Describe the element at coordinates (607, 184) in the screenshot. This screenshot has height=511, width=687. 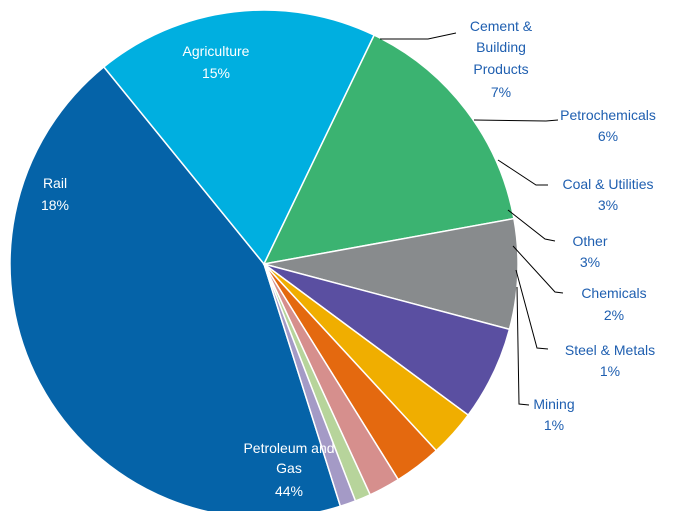
I see `slice-label-coal-and-utilities: Coal & Utilities` at that location.